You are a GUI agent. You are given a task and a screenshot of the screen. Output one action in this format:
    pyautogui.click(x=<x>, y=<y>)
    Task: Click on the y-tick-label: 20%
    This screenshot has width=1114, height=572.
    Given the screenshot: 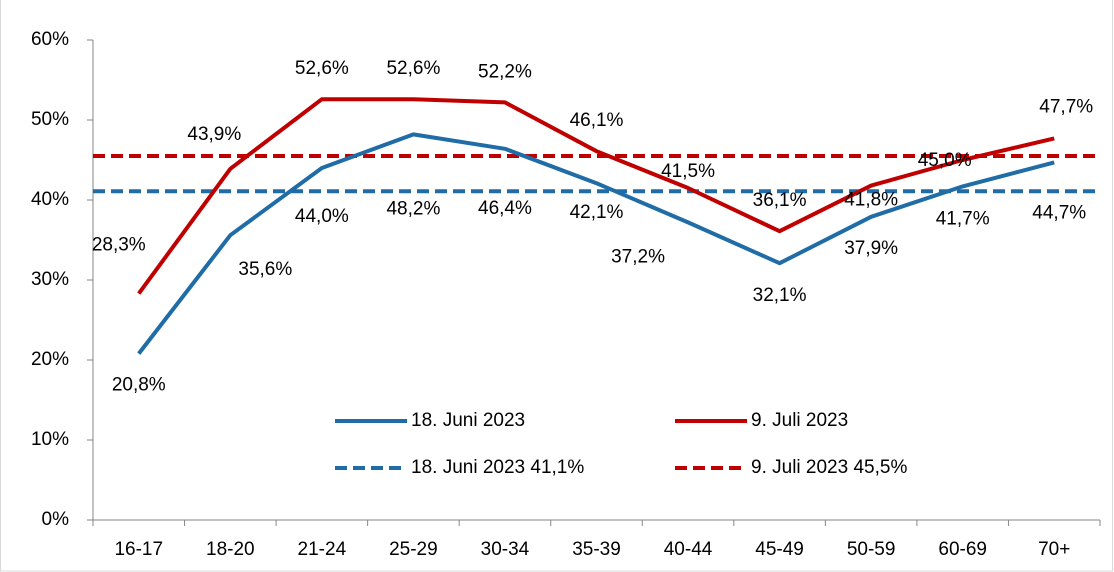 What is the action you would take?
    pyautogui.click(x=50, y=359)
    